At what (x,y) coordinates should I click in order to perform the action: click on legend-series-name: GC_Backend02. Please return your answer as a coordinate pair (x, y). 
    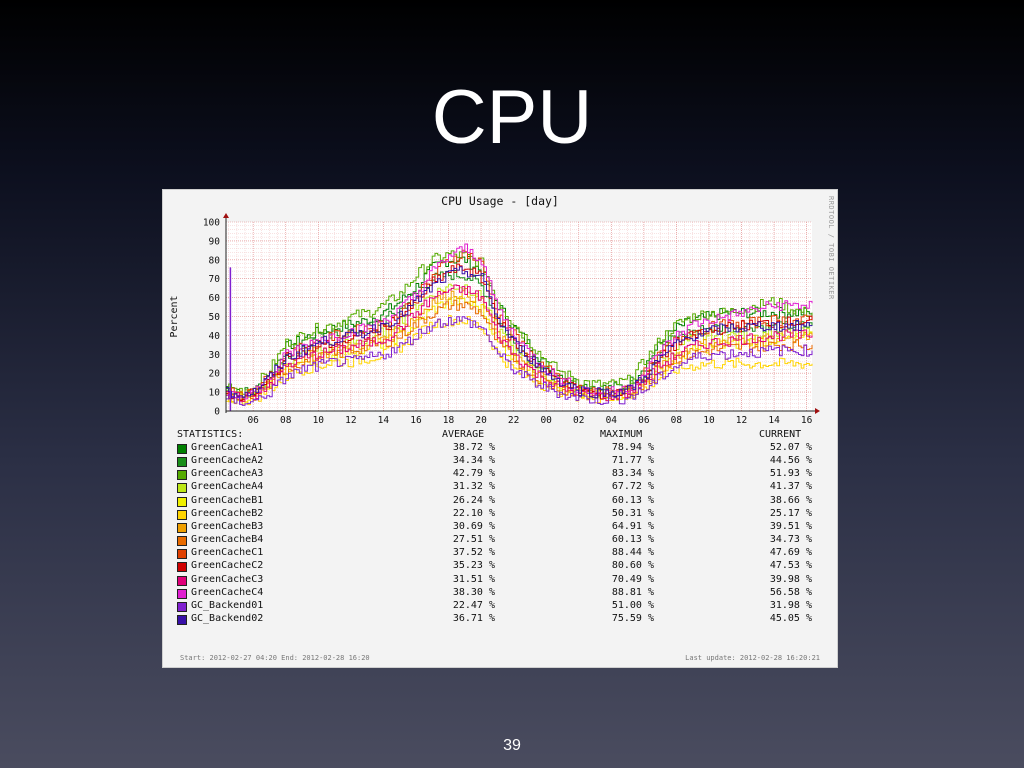
    Looking at the image, I should click on (227, 618).